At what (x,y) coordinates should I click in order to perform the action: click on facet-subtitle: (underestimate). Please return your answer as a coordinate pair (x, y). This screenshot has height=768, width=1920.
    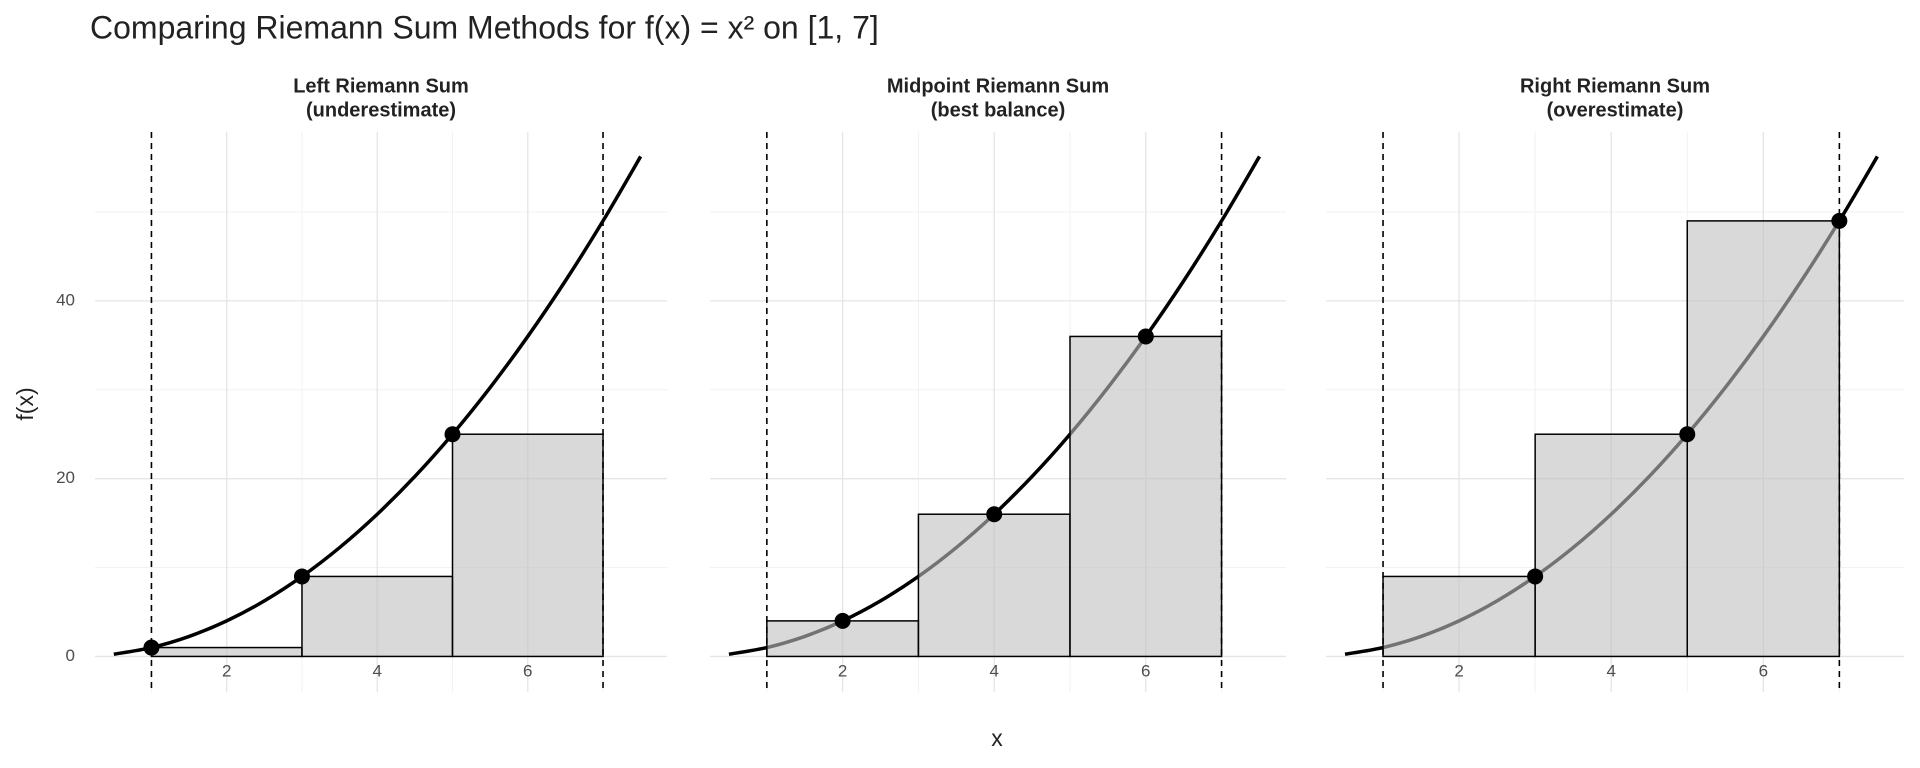
    Looking at the image, I should click on (381, 110).